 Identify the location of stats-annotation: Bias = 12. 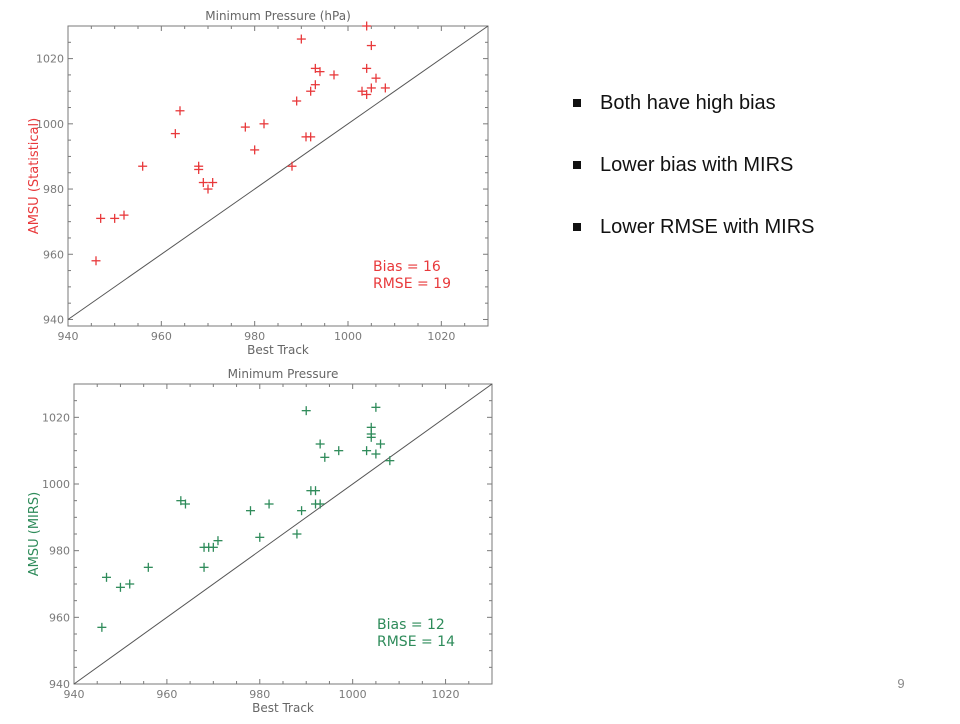
(411, 625).